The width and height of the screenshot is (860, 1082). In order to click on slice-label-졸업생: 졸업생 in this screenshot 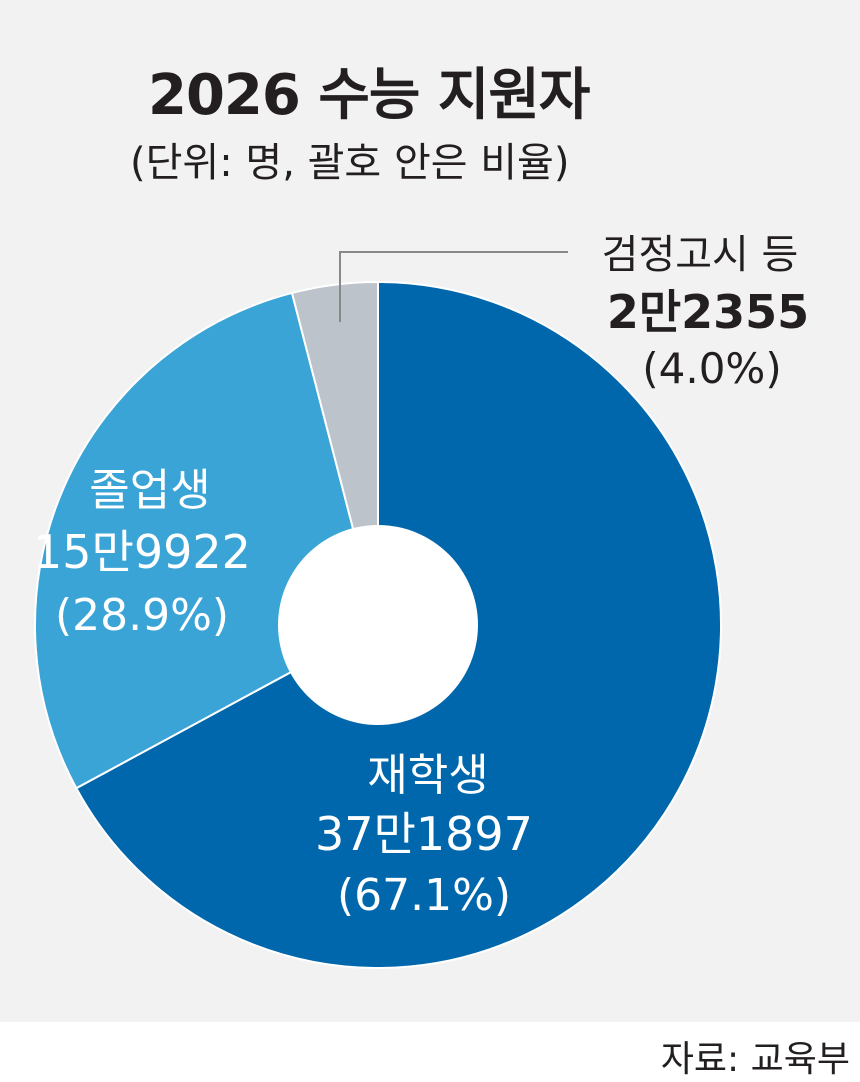, I will do `click(149, 490)`.